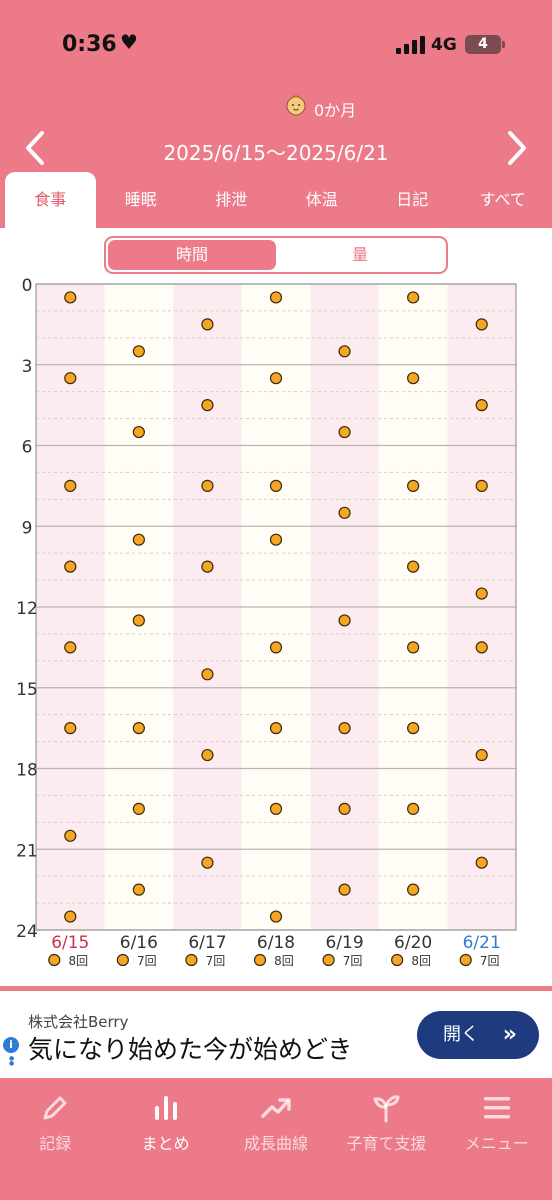 This screenshot has width=552, height=1200. Describe the element at coordinates (421, 961) in the screenshot. I see `meal-count: 8回` at that location.